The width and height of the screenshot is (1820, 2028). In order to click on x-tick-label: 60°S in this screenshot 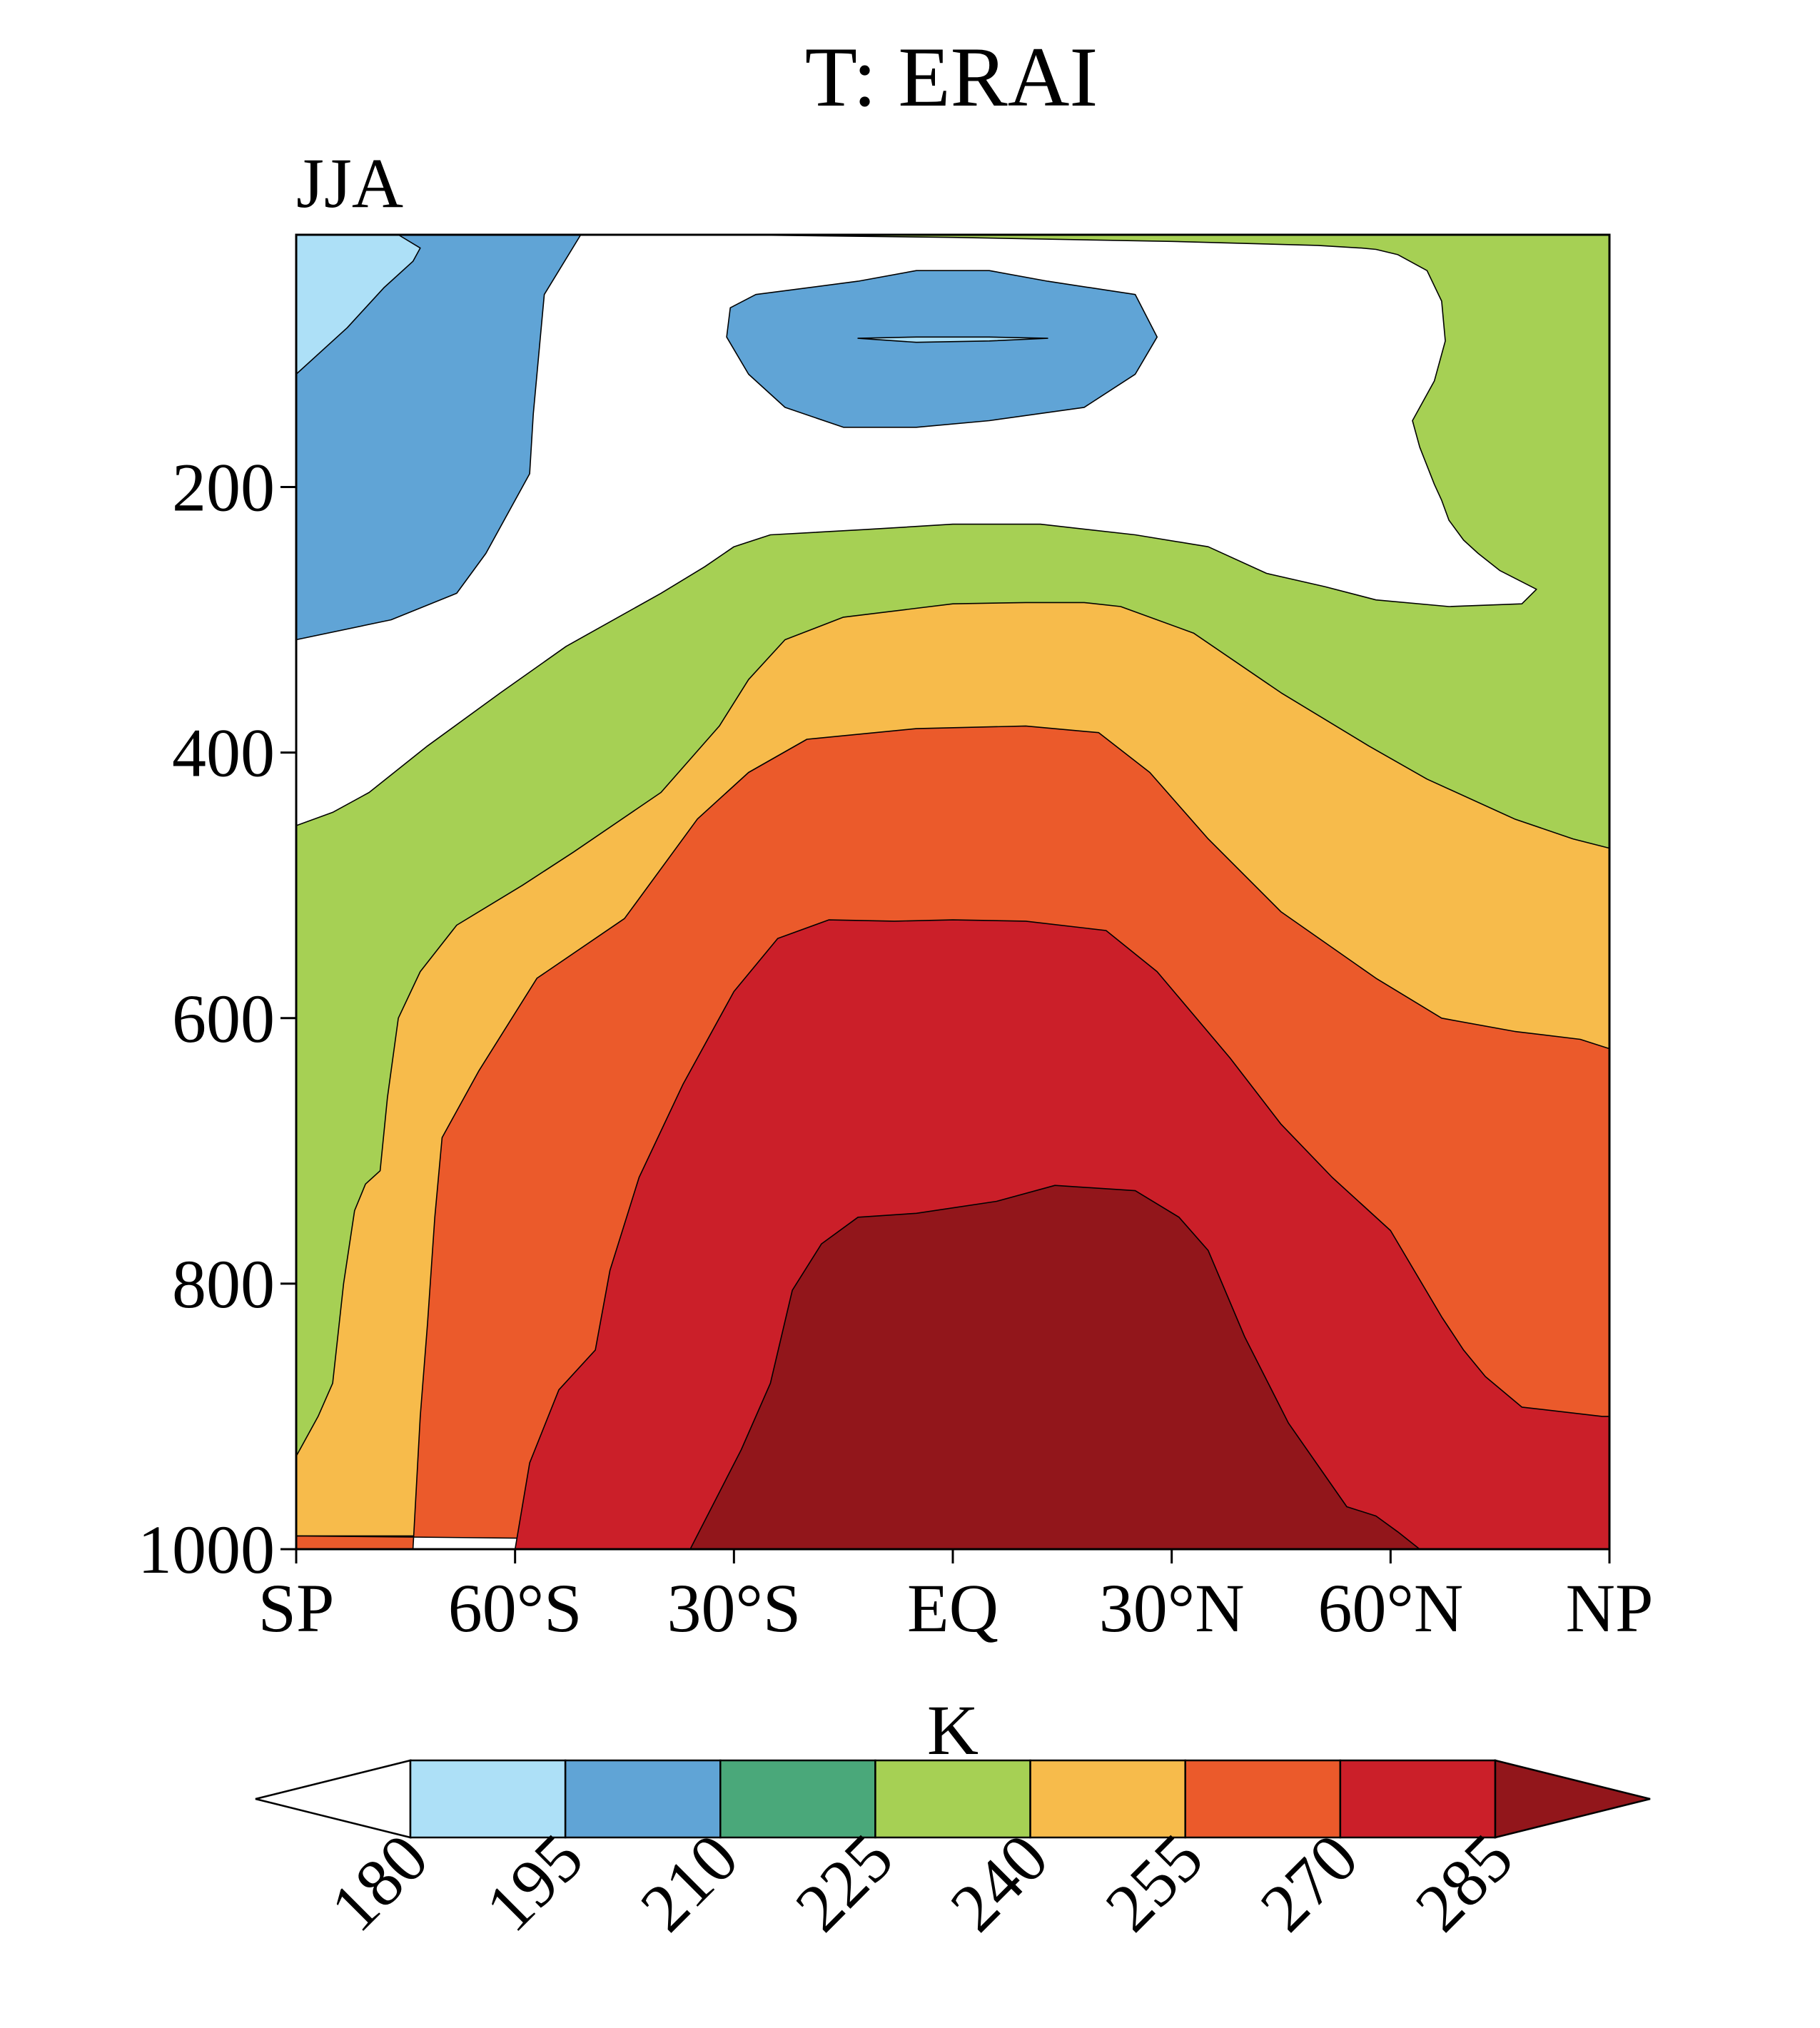, I will do `click(515, 1608)`.